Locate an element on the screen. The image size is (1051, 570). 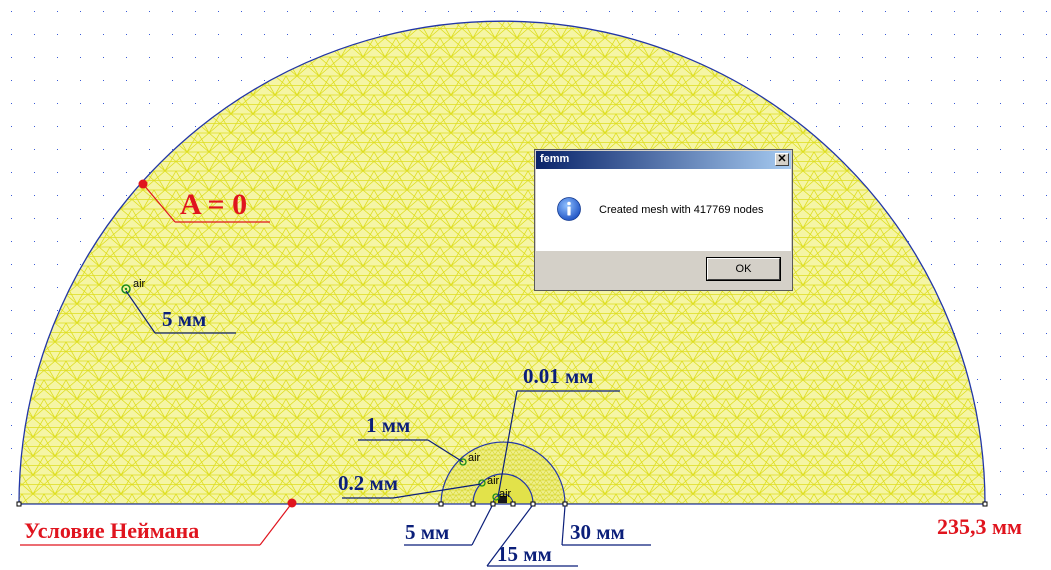
conductor is located at coordinates (502, 499).